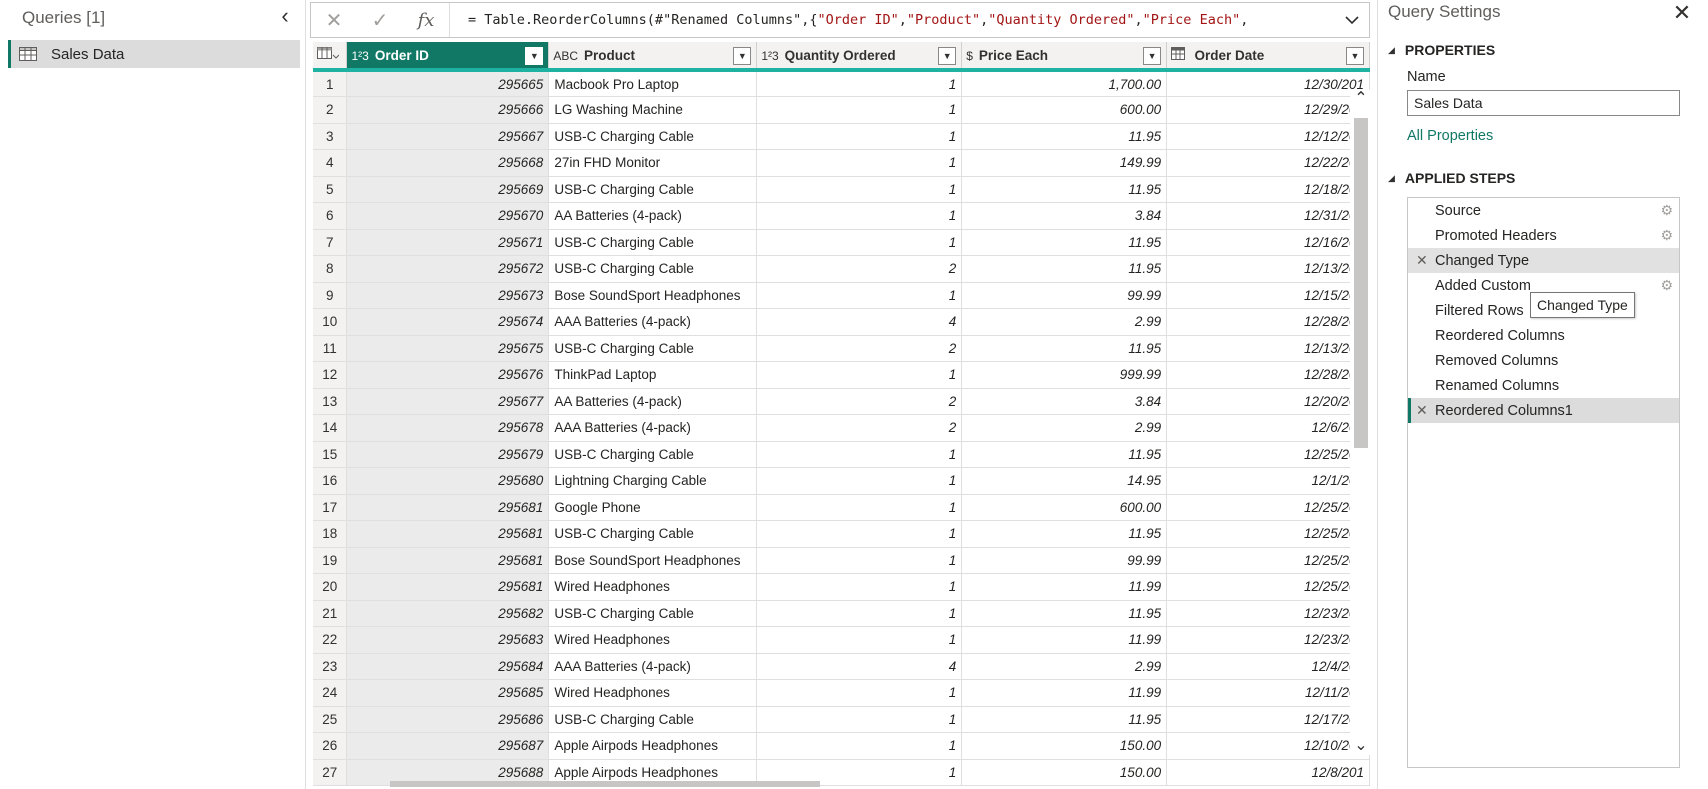 The width and height of the screenshot is (1708, 789). What do you see at coordinates (1543, 103) in the screenshot?
I see `query-name-input` at bounding box center [1543, 103].